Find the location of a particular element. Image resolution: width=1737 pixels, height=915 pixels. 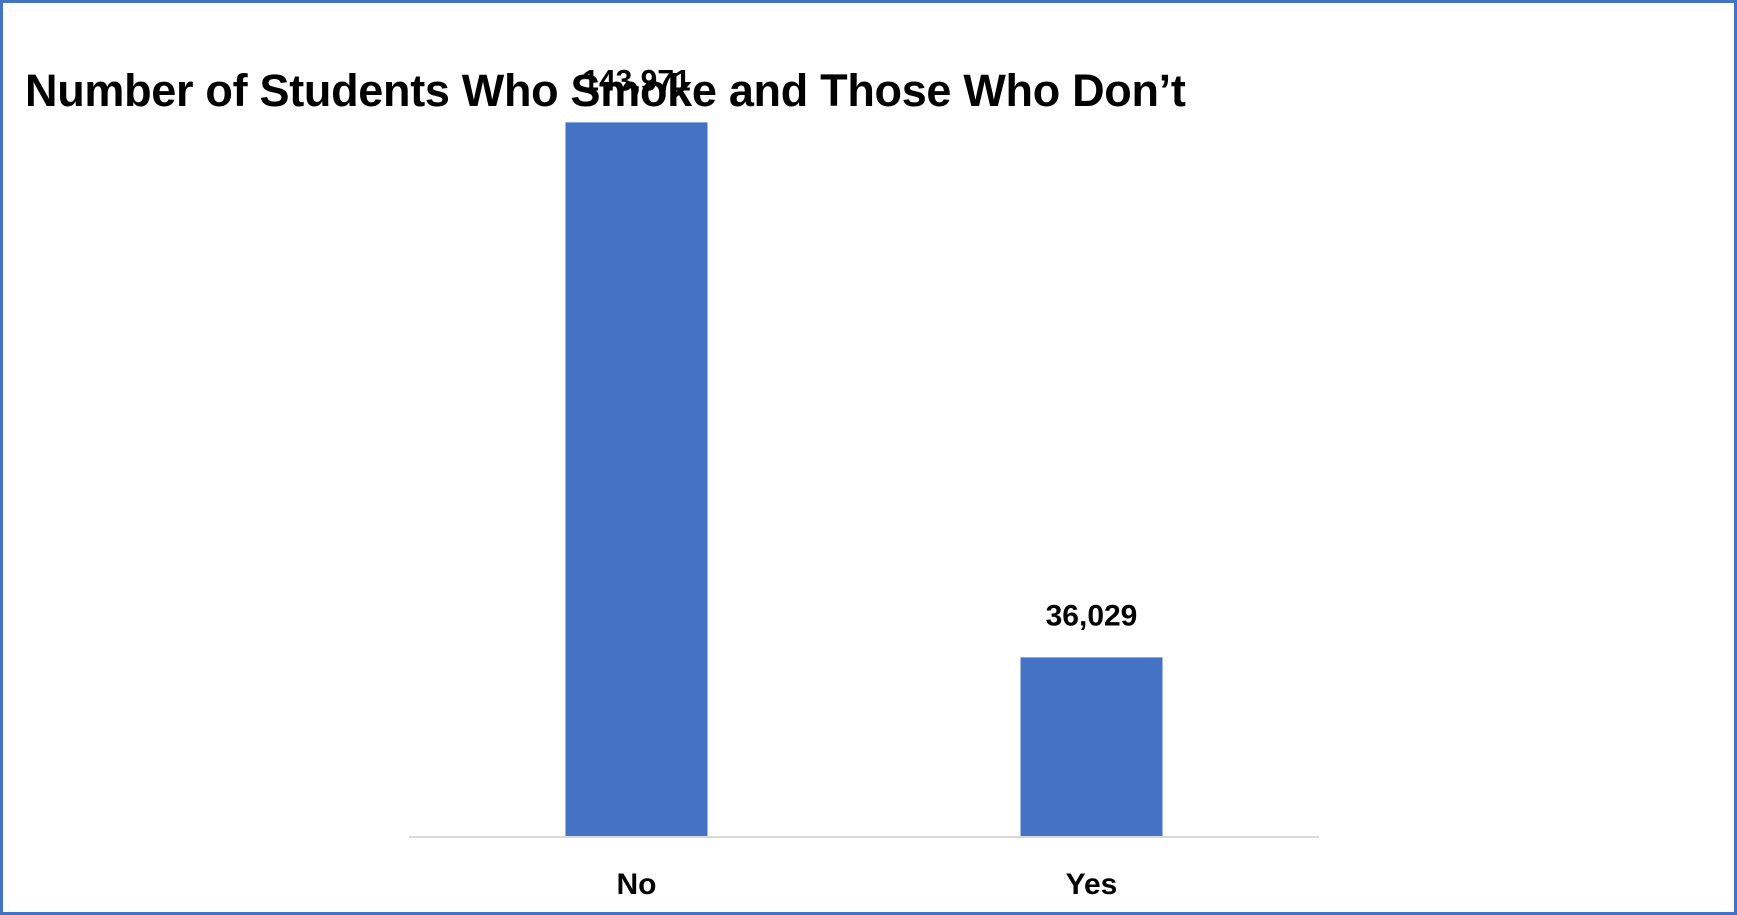

data-label-no: 143,971 is located at coordinates (636, 80).